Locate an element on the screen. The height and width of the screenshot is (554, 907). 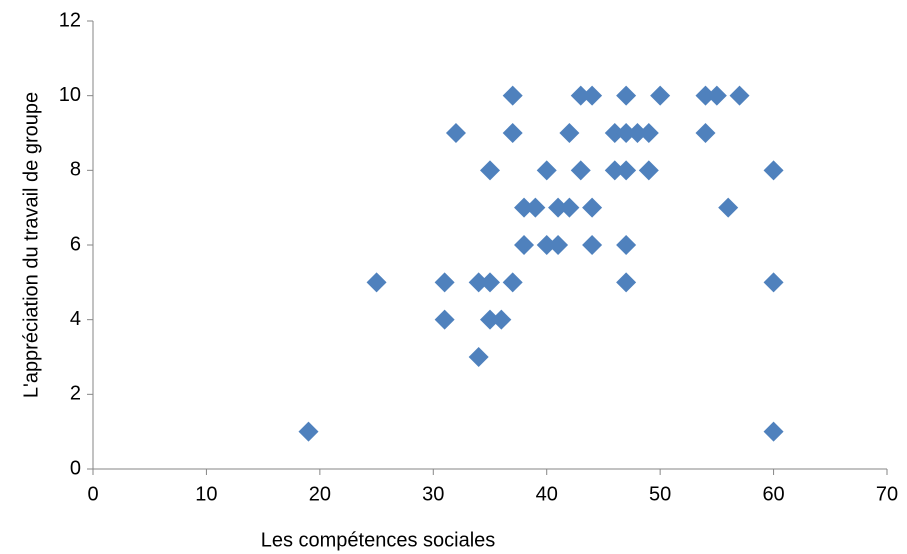
x-tick-label: 70 is located at coordinates (887, 494).